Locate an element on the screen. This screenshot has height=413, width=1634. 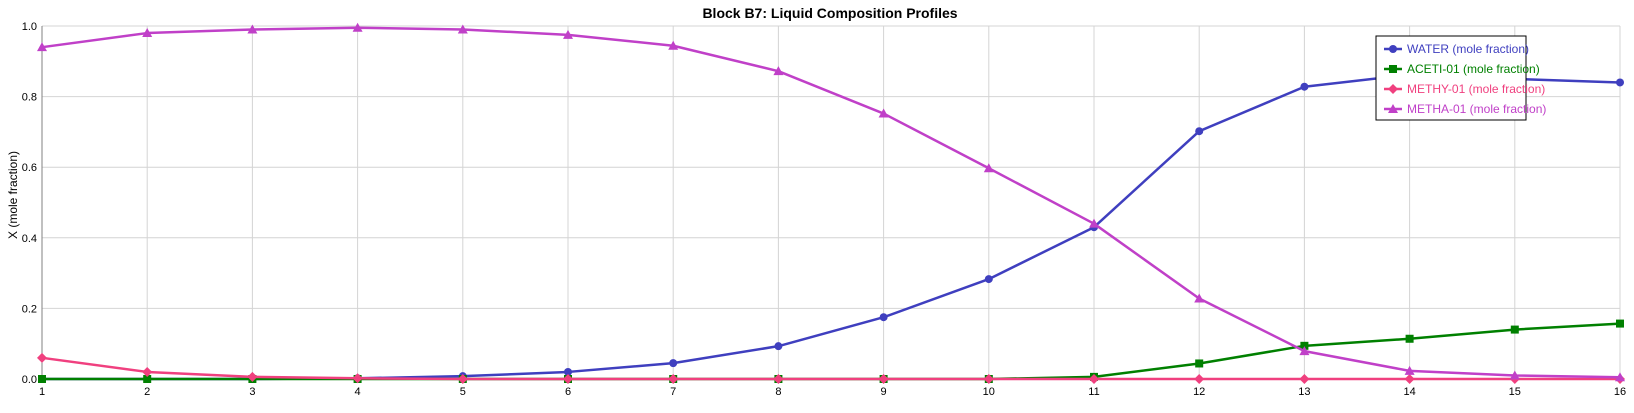
x-tick-label: 1 is located at coordinates (42, 392).